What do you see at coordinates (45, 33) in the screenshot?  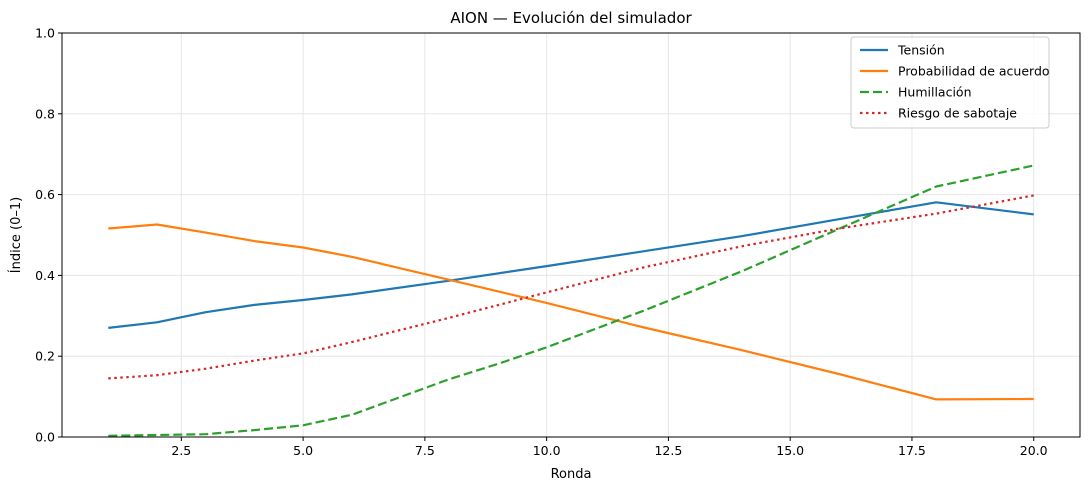 I see `y-tick-label: 1.0` at bounding box center [45, 33].